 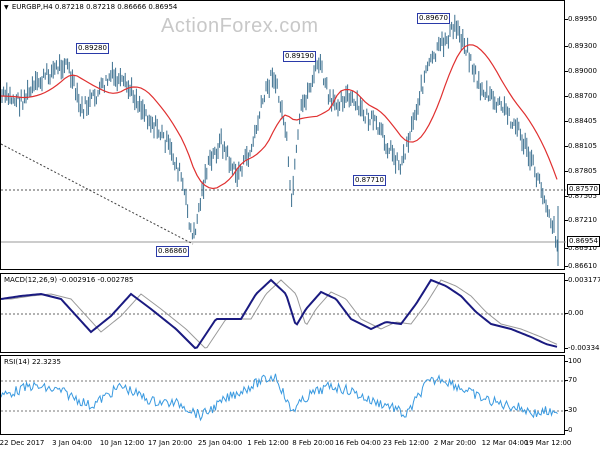 I want to click on annotation-high-2: 0.89190, so click(x=299, y=56).